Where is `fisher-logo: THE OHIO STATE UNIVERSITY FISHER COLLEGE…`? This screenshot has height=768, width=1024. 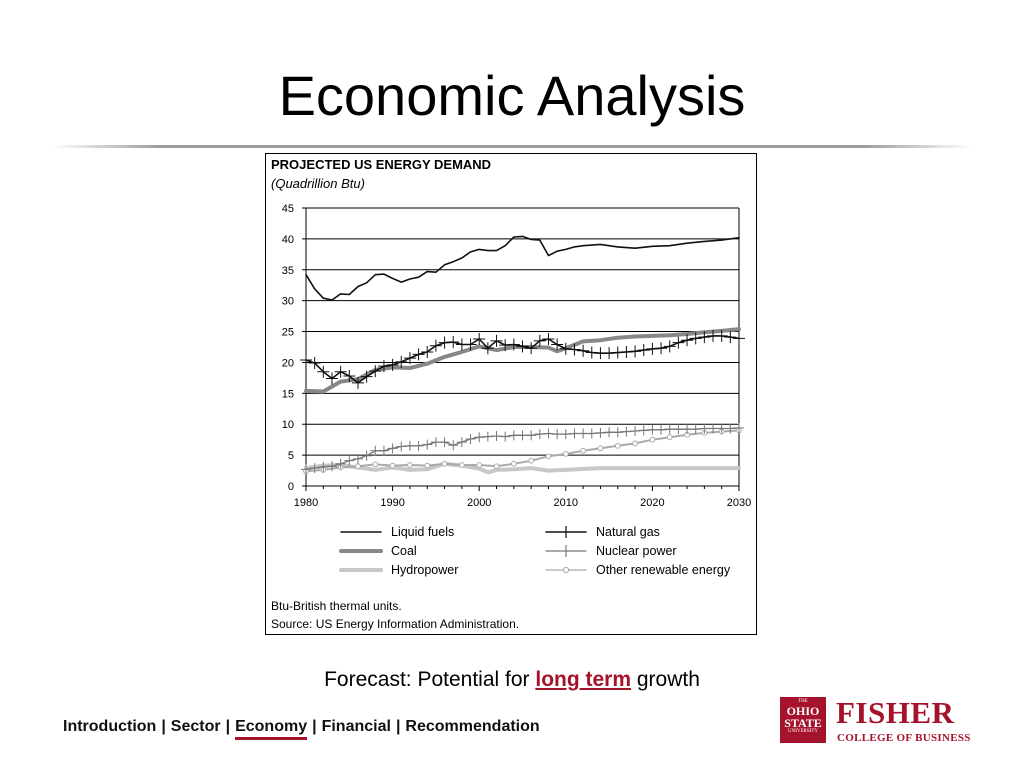
fisher-logo: THE OHIO STATE UNIVERSITY FISHER COLLEGE… is located at coordinates (880, 722).